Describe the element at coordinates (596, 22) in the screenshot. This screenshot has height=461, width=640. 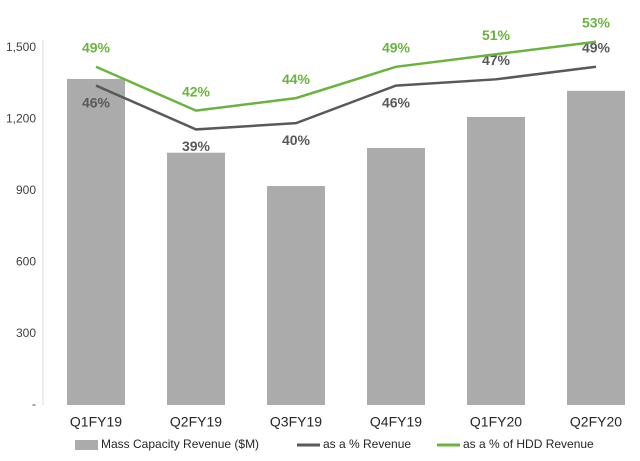
I see `data-label: 53%` at that location.